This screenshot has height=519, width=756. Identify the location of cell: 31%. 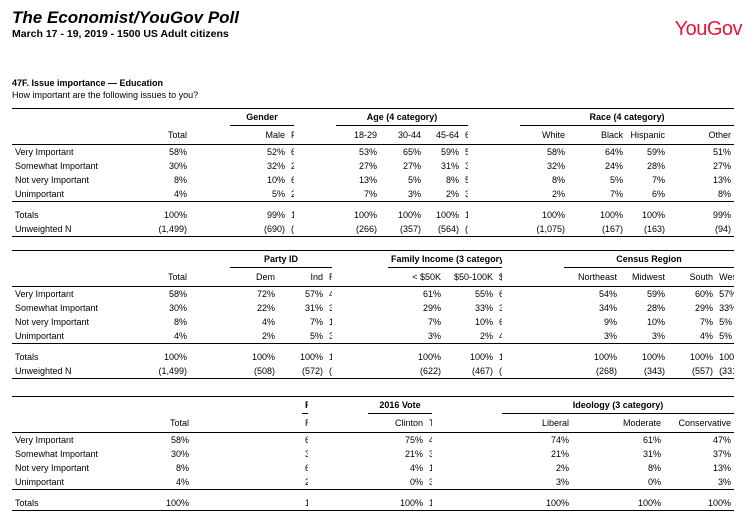
(313, 308).